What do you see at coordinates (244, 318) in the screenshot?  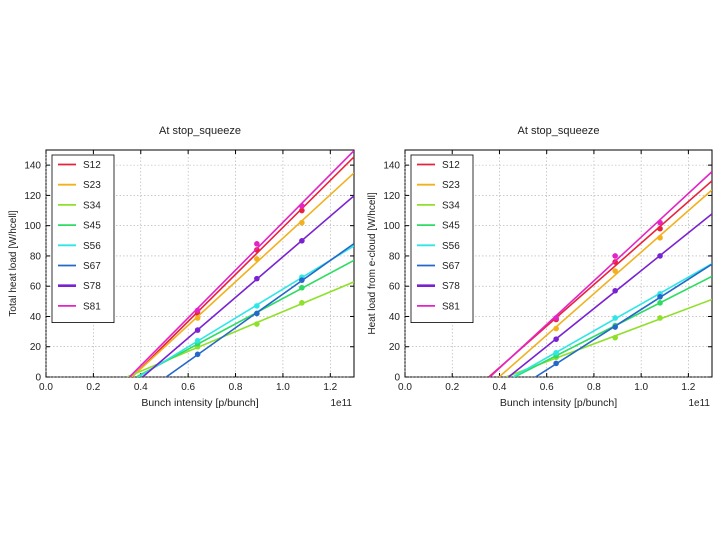 I see `fit-line-s45` at bounding box center [244, 318].